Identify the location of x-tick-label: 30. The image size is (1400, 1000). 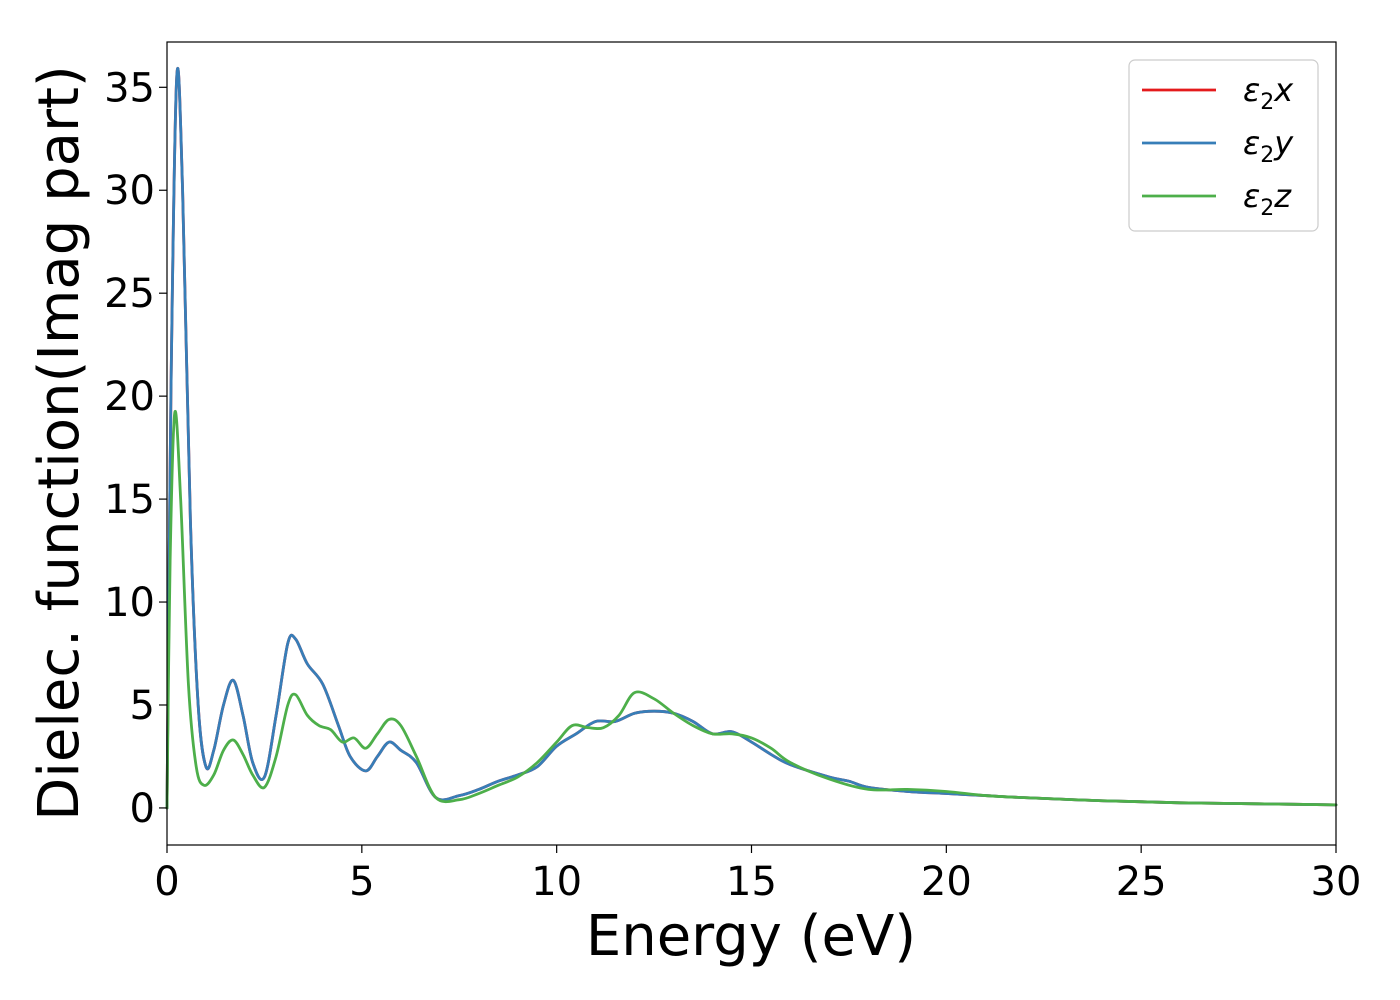
(1336, 882).